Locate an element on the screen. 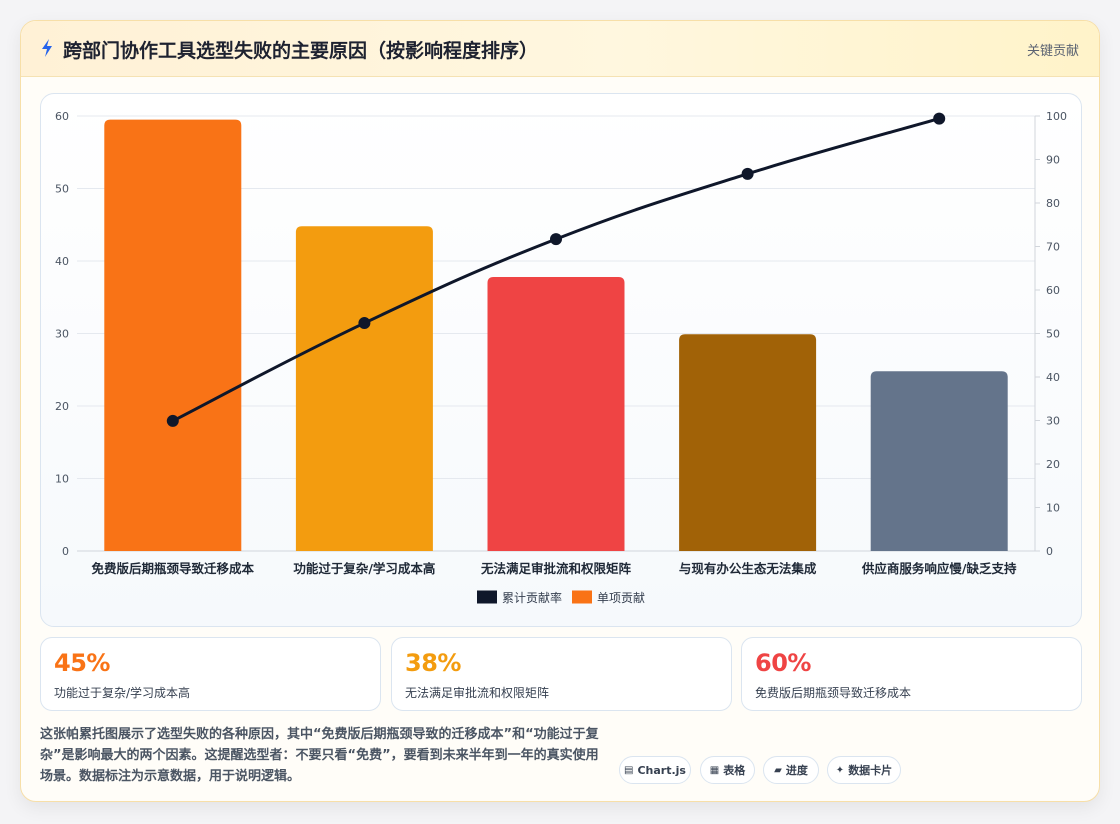 The height and width of the screenshot is (824, 1120). y2-tick-label: 100 is located at coordinates (1056, 116).